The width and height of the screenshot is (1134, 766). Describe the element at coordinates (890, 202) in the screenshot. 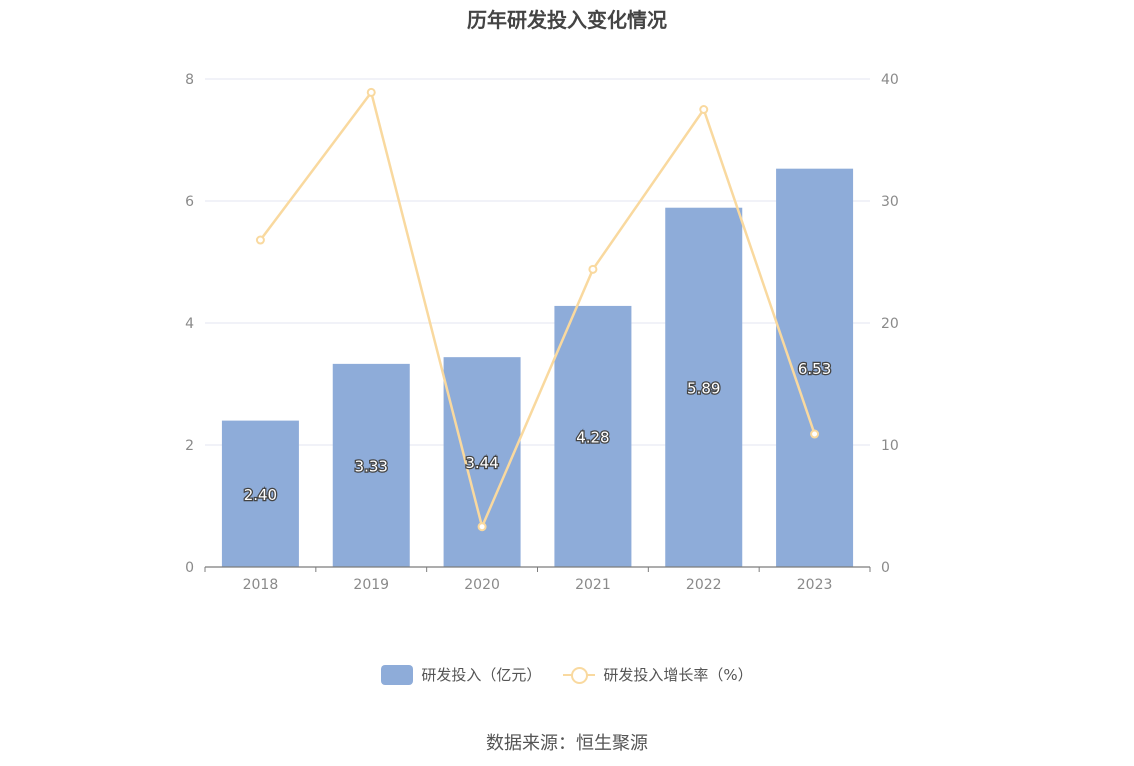

I see `y-right-tick-label: 30` at that location.